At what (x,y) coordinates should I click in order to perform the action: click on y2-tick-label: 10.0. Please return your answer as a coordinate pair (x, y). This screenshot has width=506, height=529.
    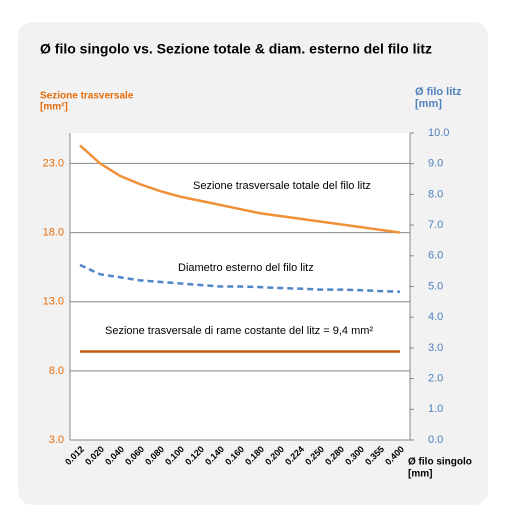
    Looking at the image, I should click on (438, 133).